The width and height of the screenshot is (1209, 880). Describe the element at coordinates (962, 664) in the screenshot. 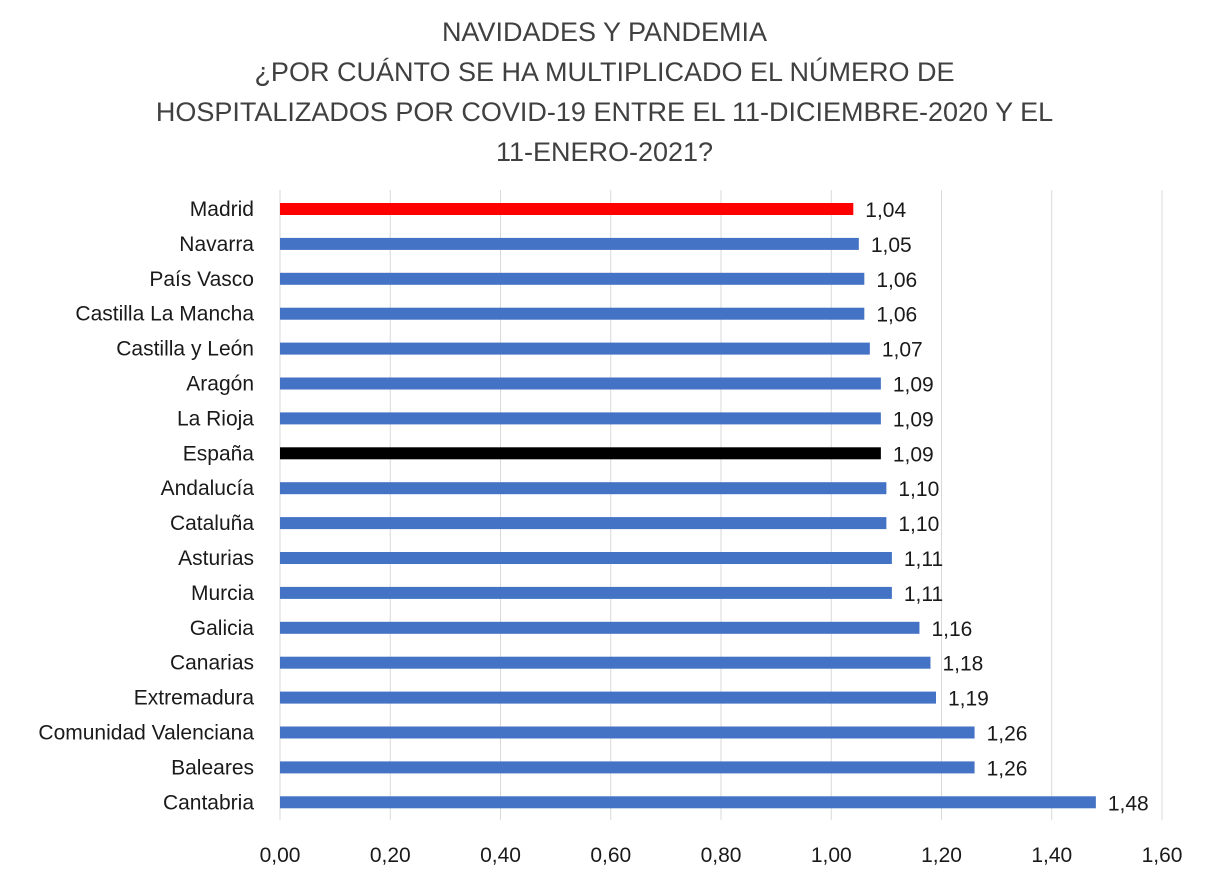

I see `data-label: 1,18` at that location.